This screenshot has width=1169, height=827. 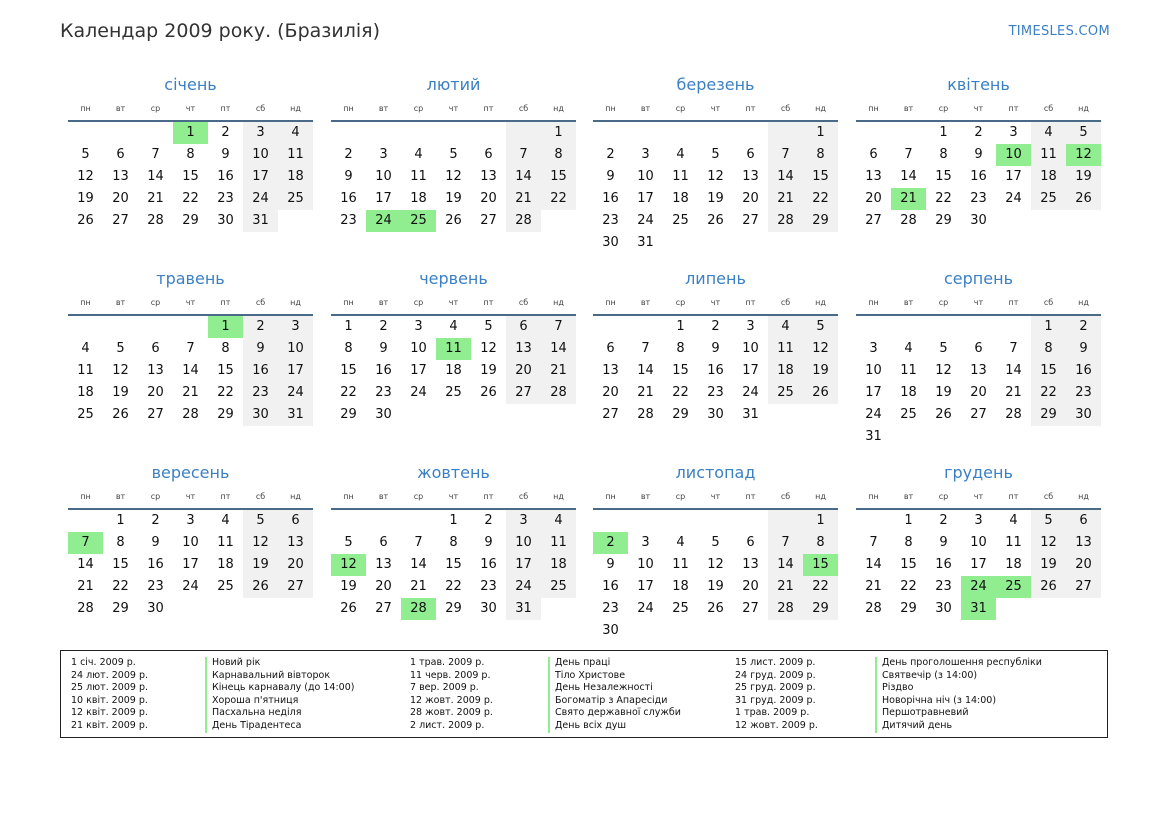 I want to click on legend-holiday-name: День праці, so click(x=614, y=663).